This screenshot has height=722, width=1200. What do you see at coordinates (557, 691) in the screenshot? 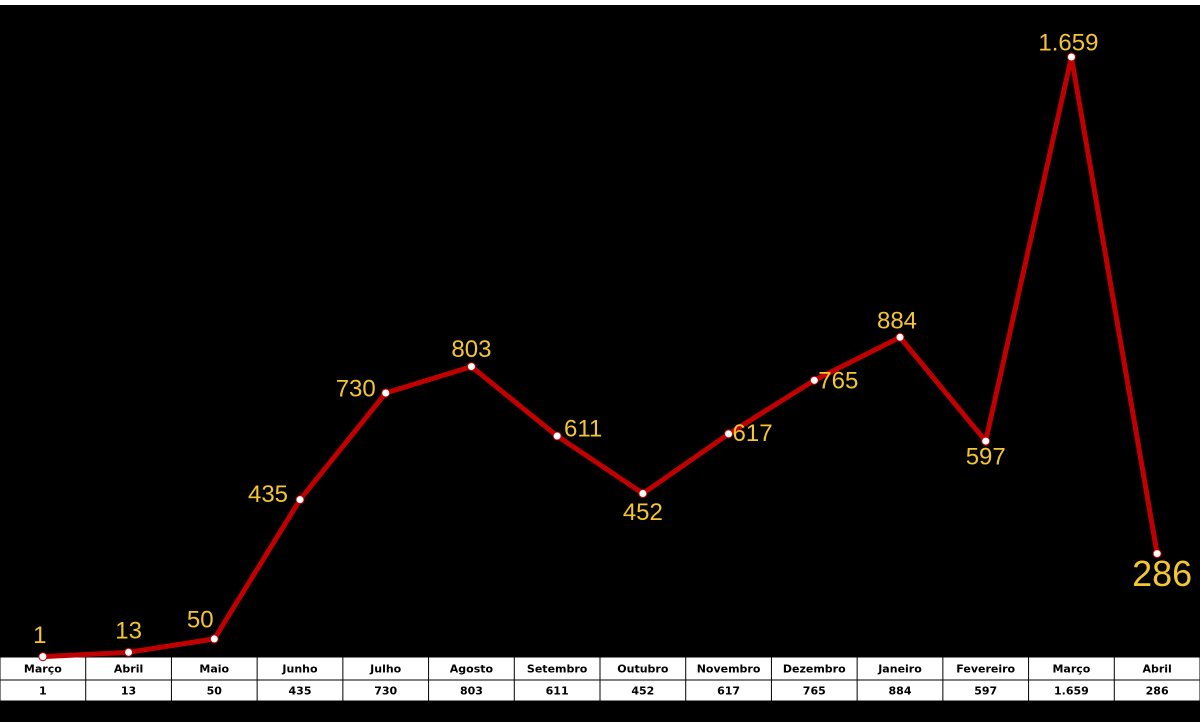
I see `table-value: 611` at bounding box center [557, 691].